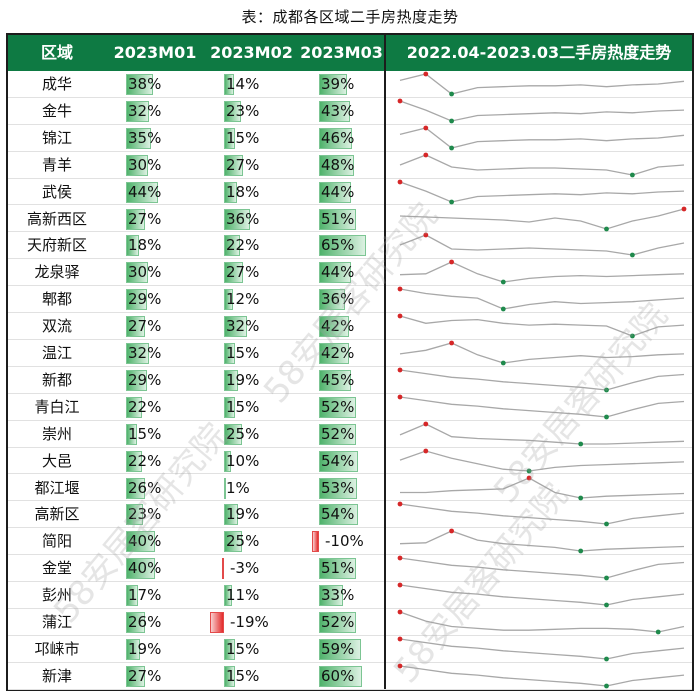 The width and height of the screenshot is (700, 700). I want to click on value-cell-m2: 1%, so click(251, 488).